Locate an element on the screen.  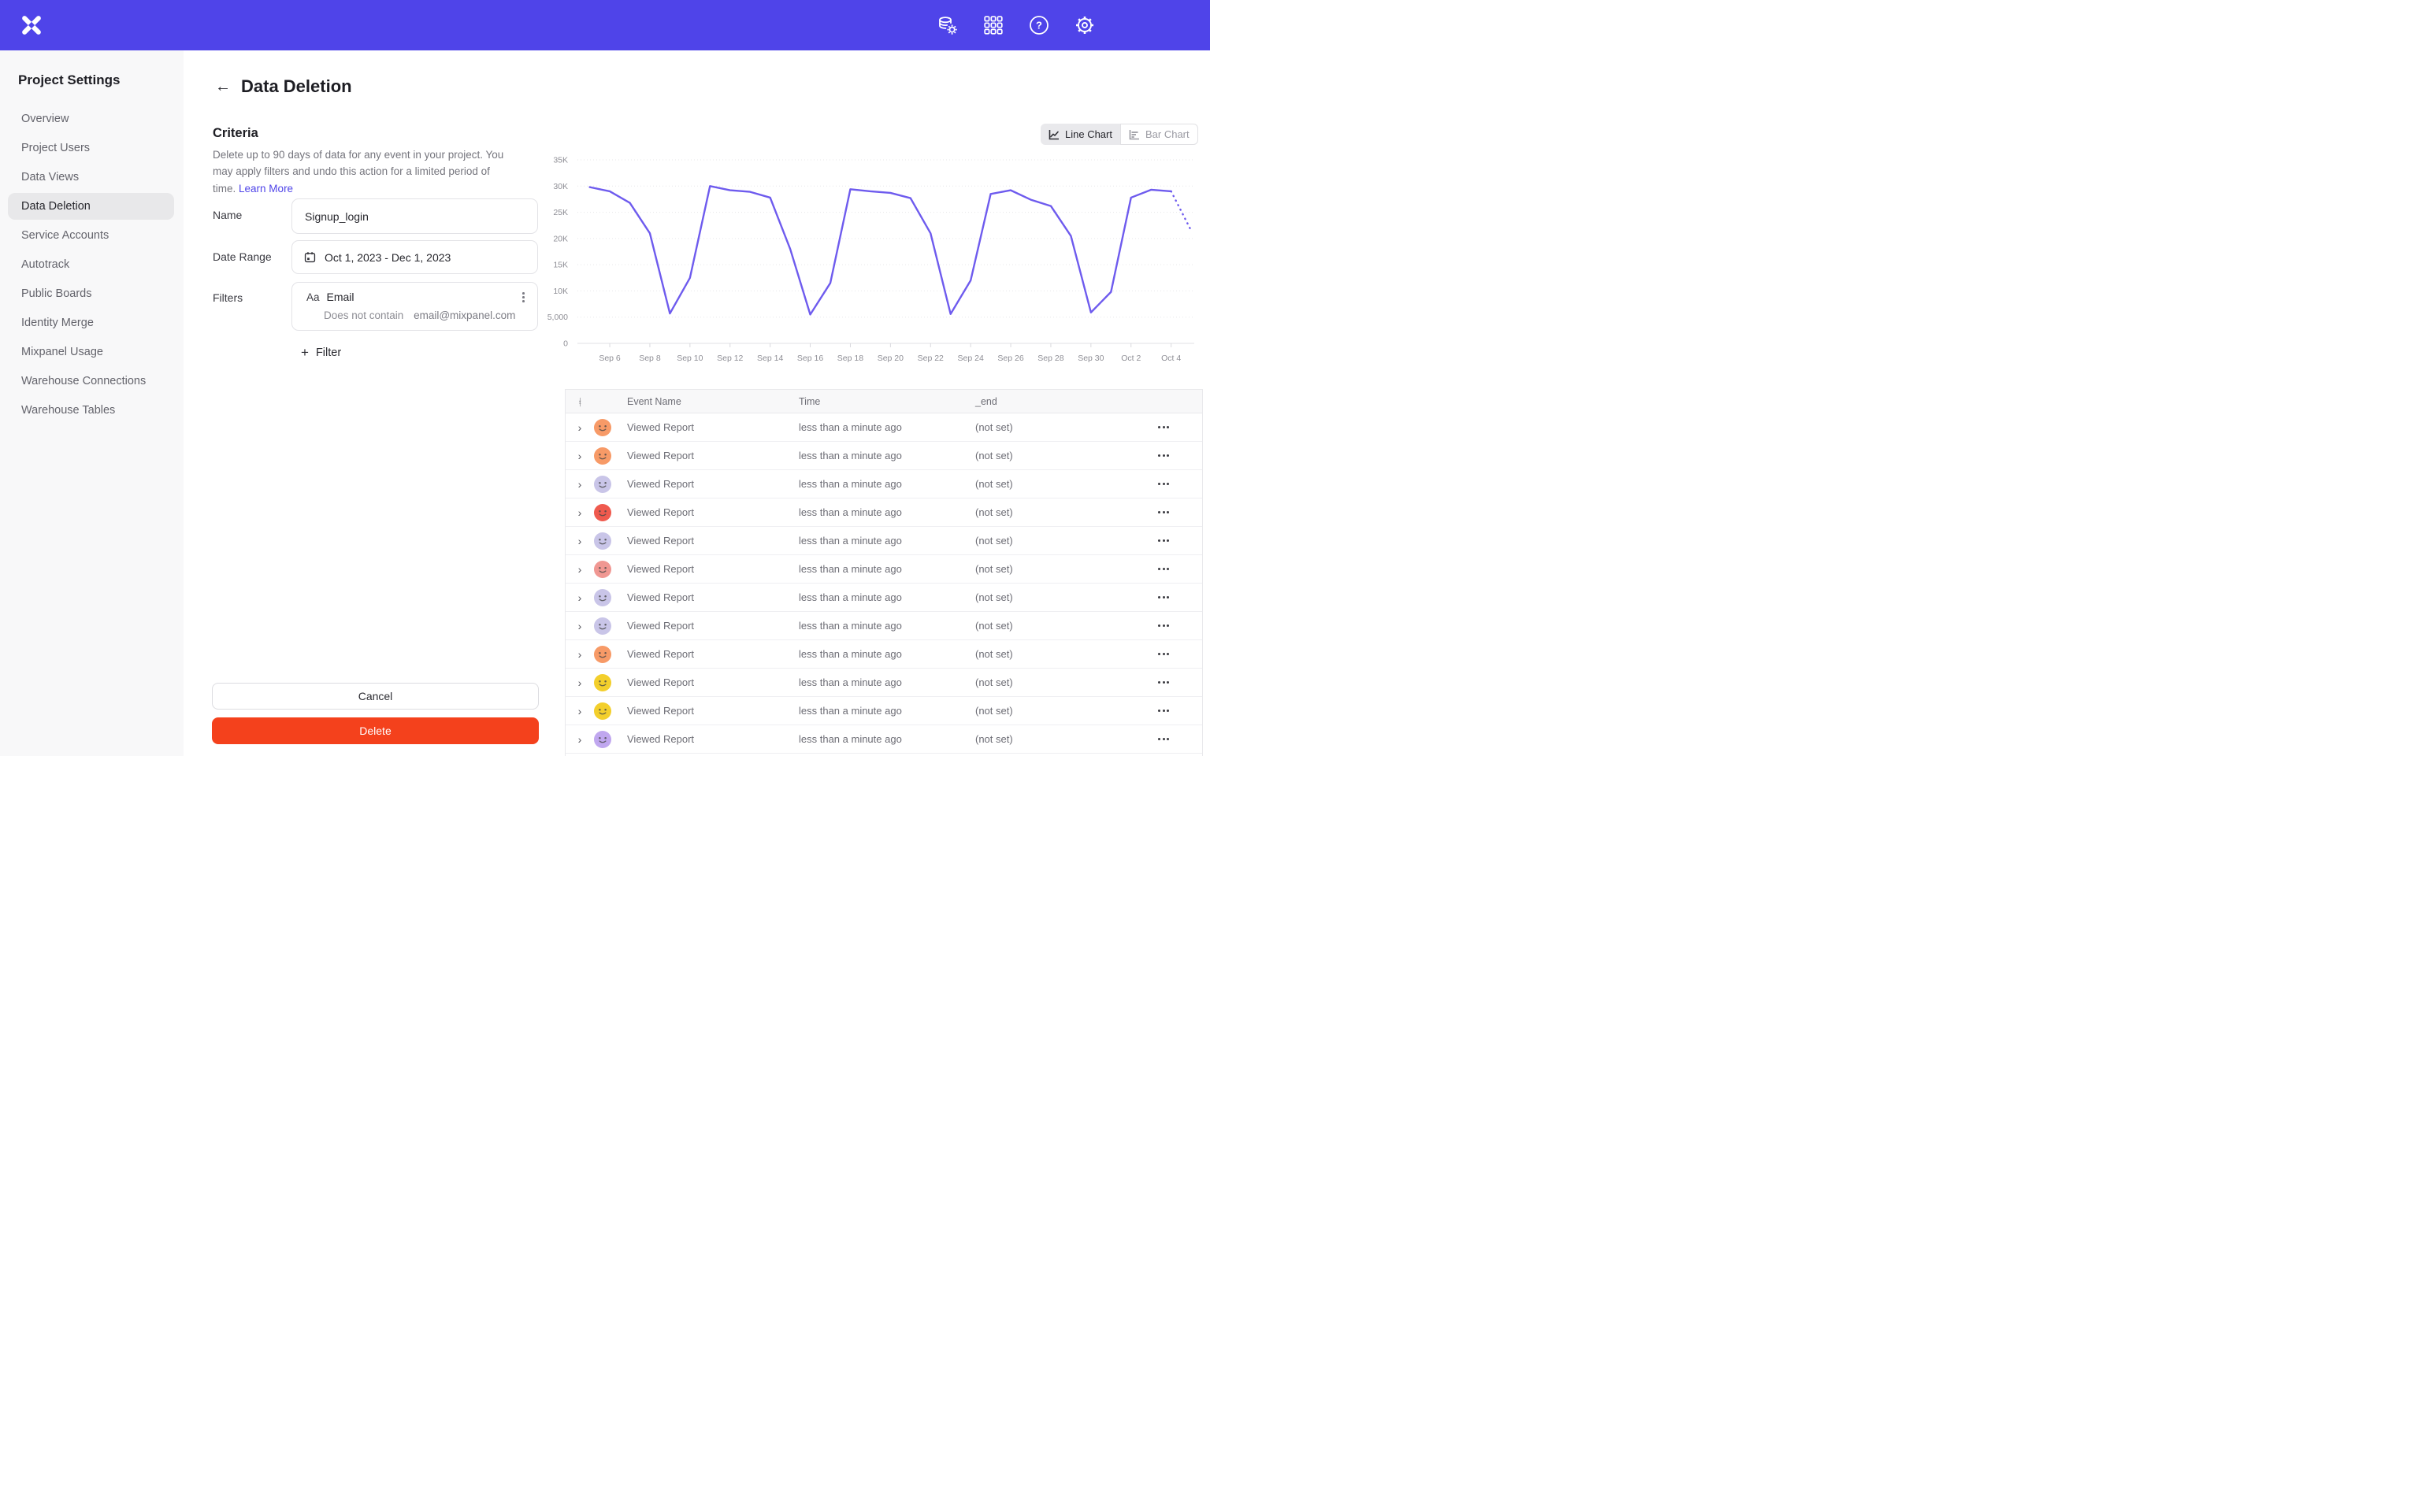
svg-text: Sep 12 is located at coordinates (730, 358).